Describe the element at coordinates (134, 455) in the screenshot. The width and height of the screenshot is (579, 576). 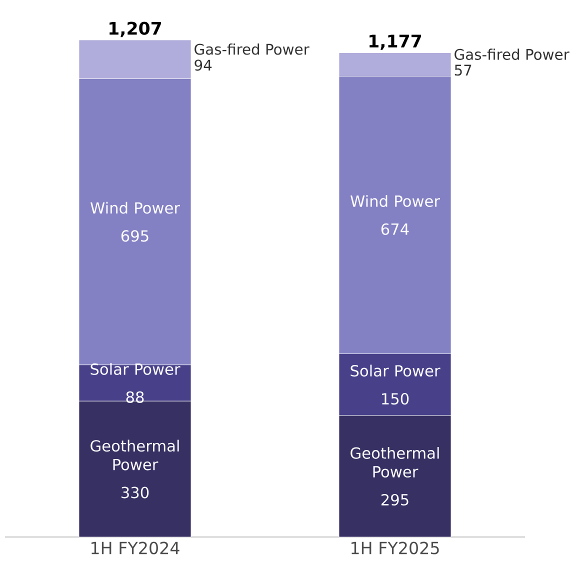
I see `text: Geothermal Power` at that location.